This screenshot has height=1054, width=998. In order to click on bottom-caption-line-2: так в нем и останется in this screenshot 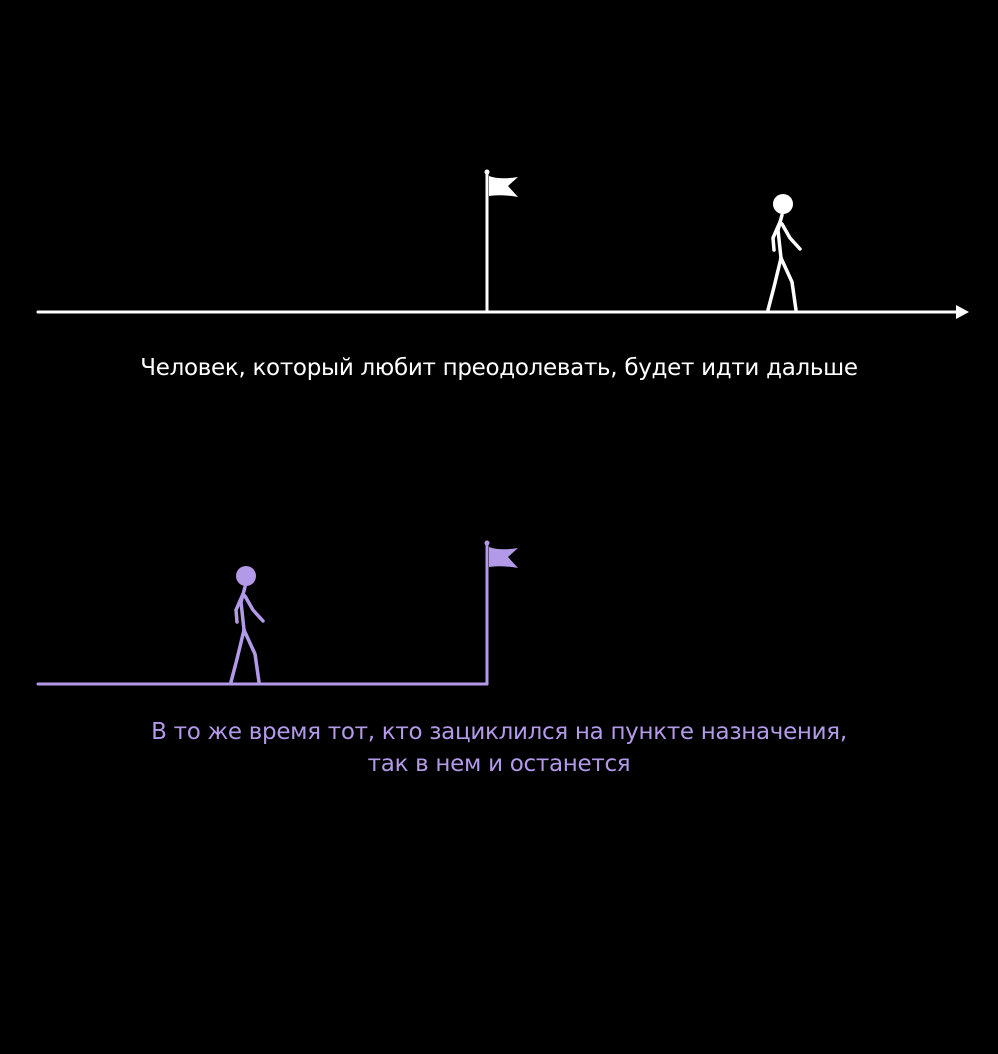, I will do `click(499, 764)`.